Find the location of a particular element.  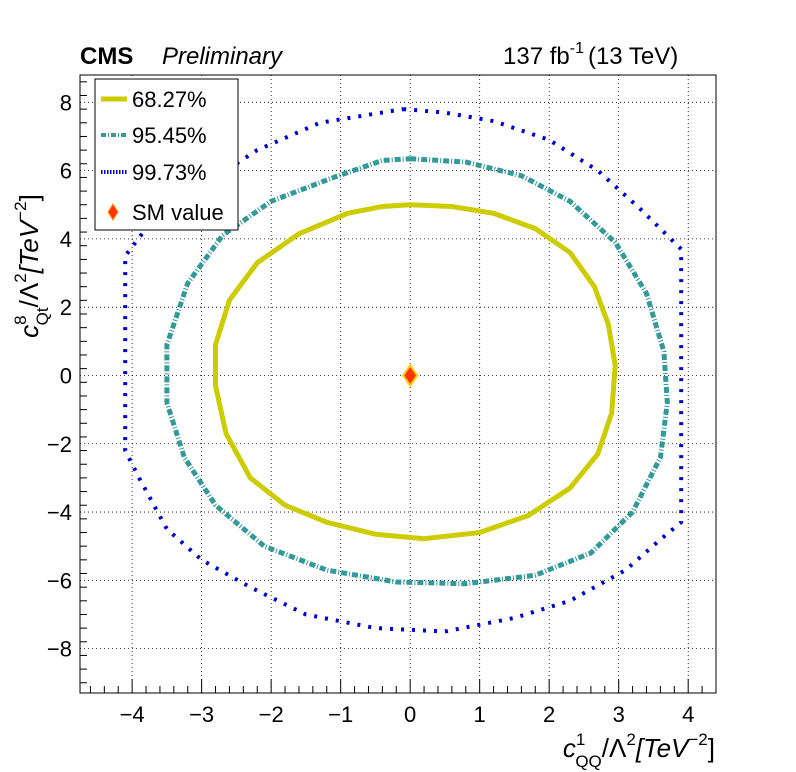

legend: 68.27% 95.45% 99.73% SM value is located at coordinates (166, 154).